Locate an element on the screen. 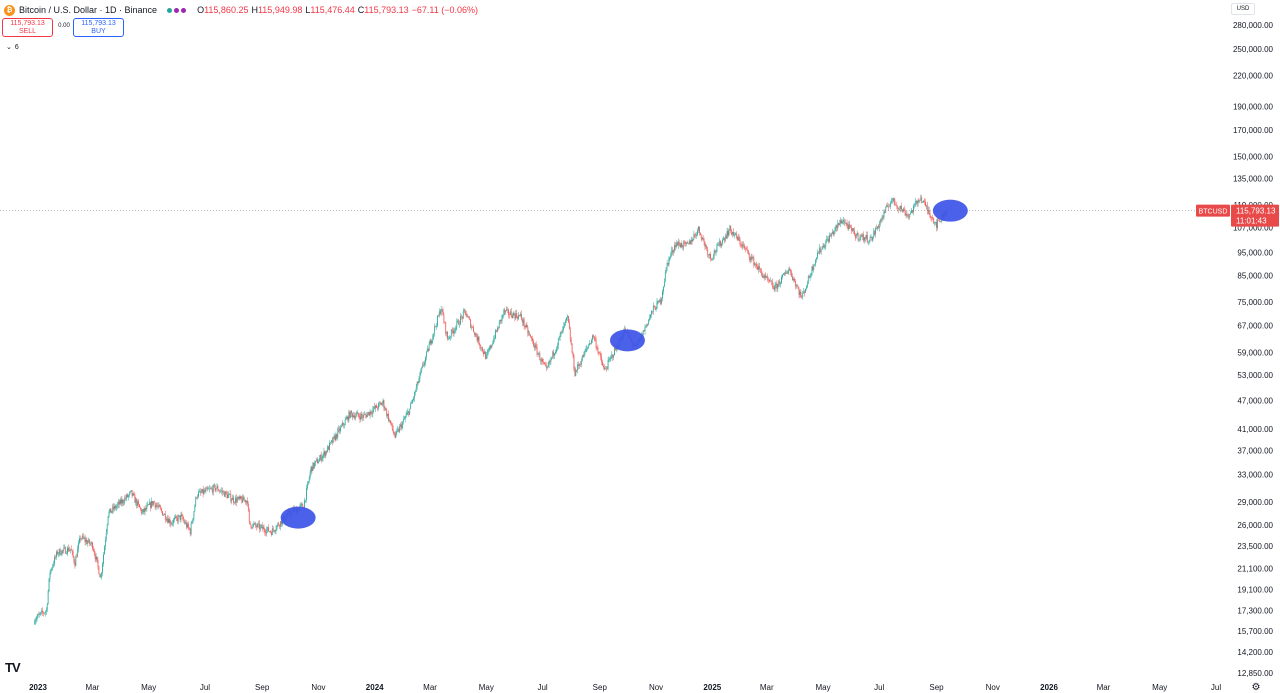 The image size is (1280, 693). buy-button: 115,793.13 BUY is located at coordinates (98, 27).